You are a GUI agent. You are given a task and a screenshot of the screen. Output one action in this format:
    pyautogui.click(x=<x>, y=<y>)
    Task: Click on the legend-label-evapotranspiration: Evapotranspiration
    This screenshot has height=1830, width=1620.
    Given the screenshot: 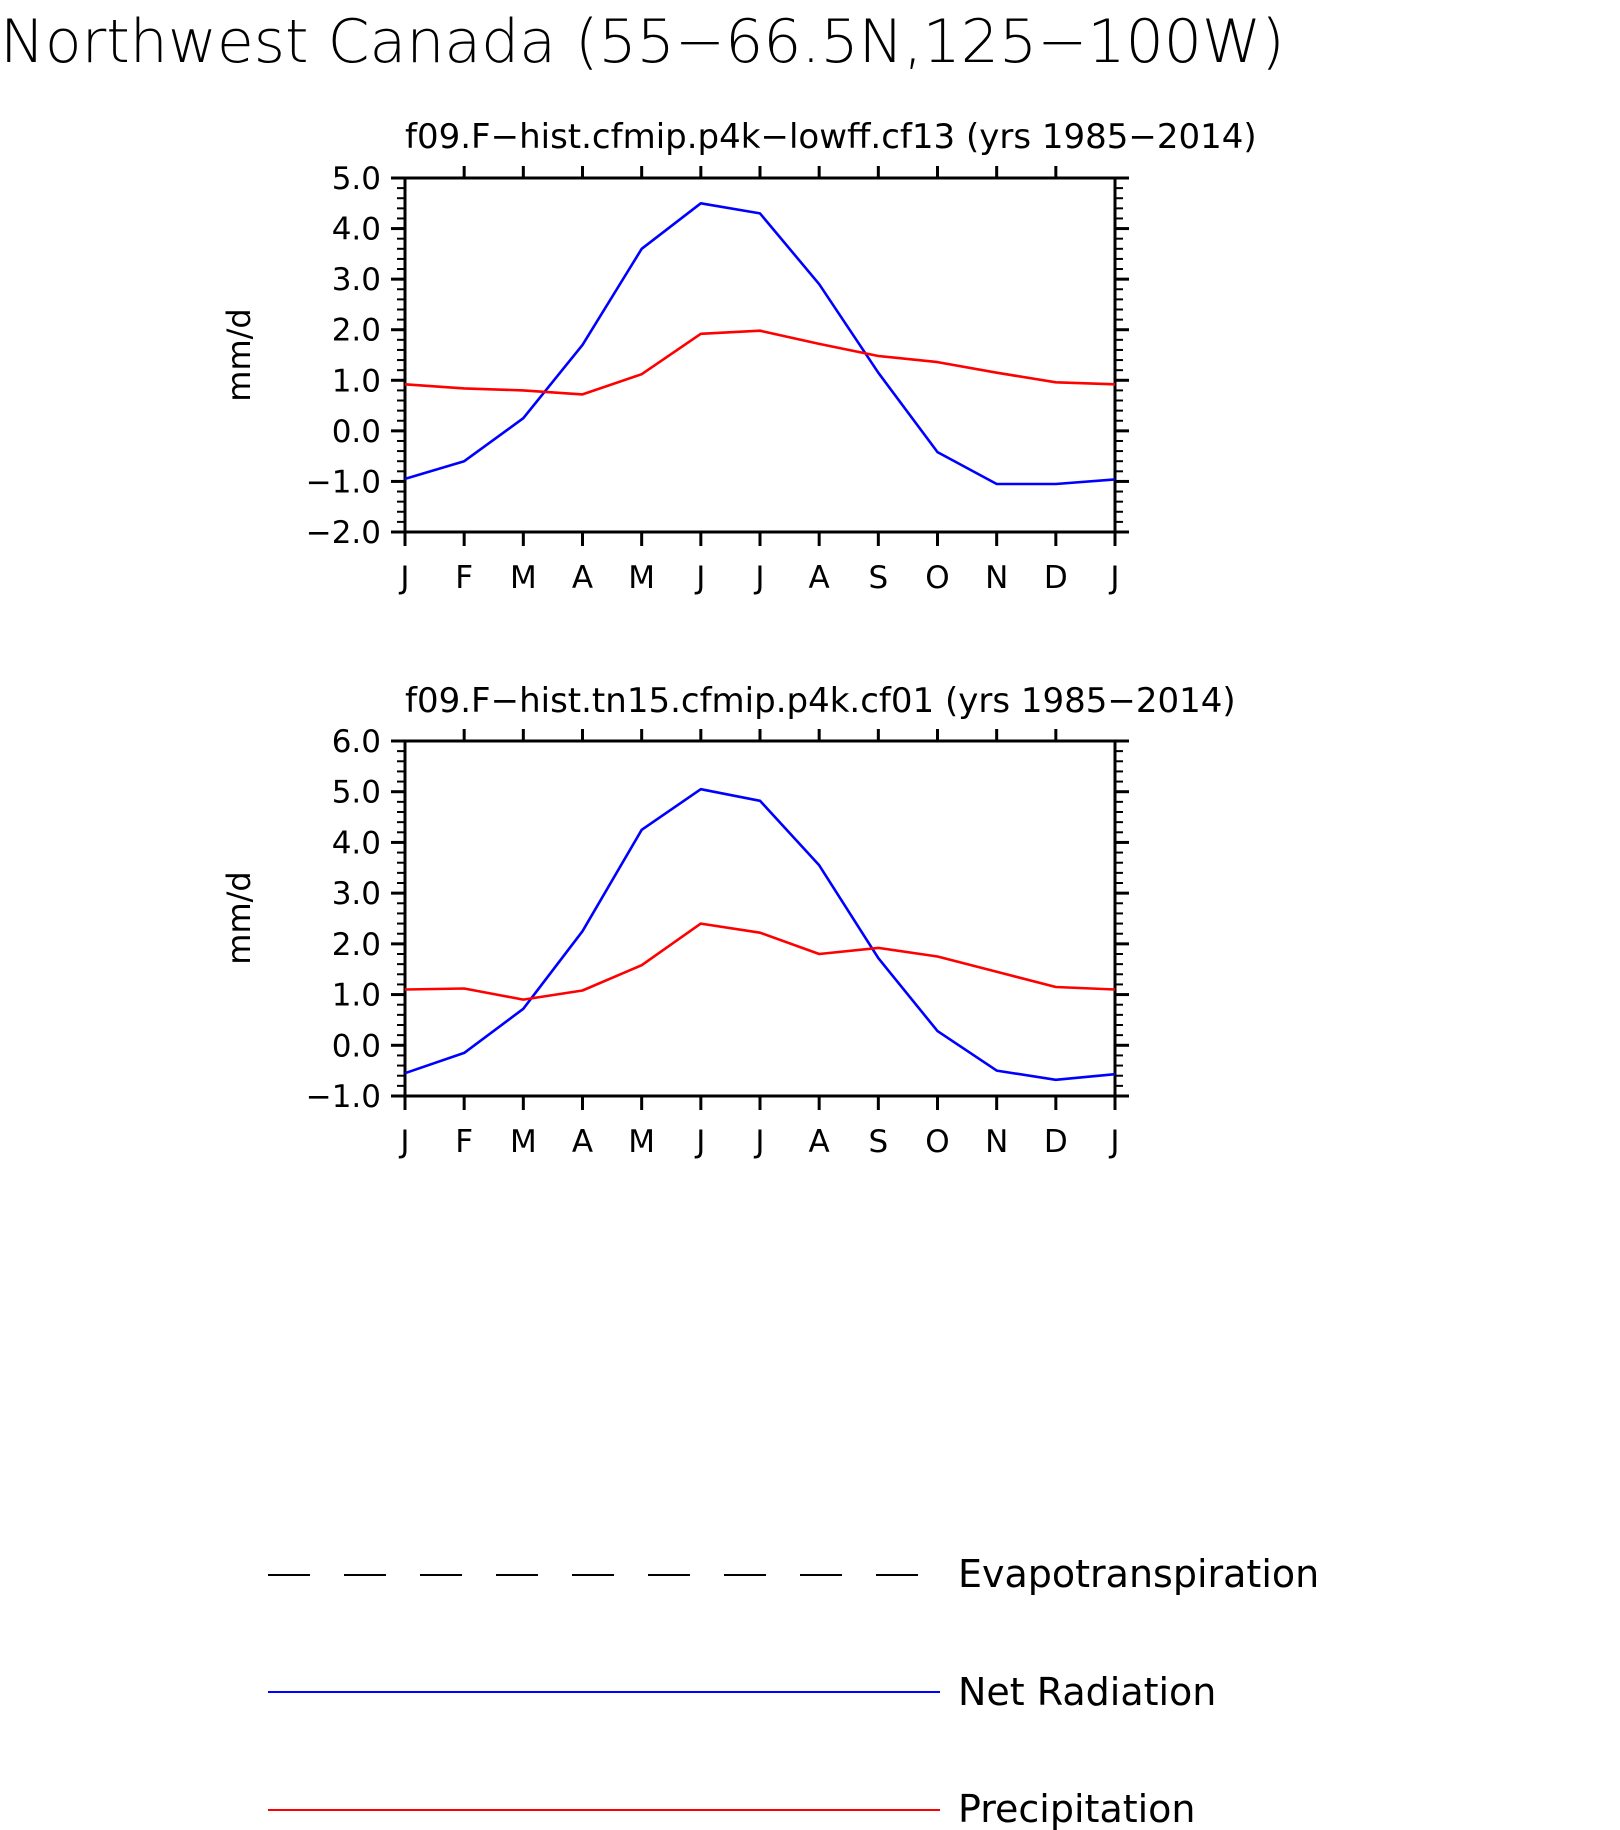 What is the action you would take?
    pyautogui.click(x=1138, y=1574)
    